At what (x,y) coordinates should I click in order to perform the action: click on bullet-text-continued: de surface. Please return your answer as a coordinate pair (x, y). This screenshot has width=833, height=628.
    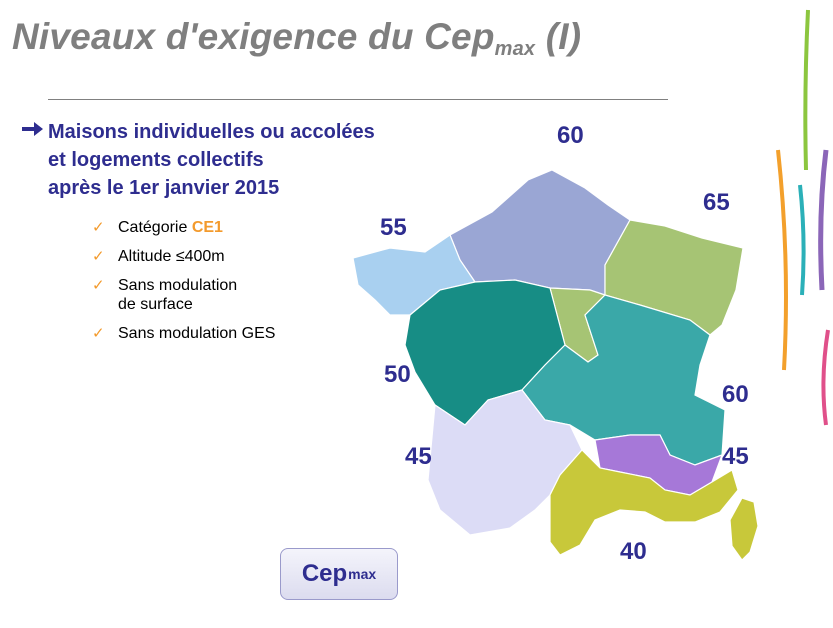
    Looking at the image, I should click on (155, 304).